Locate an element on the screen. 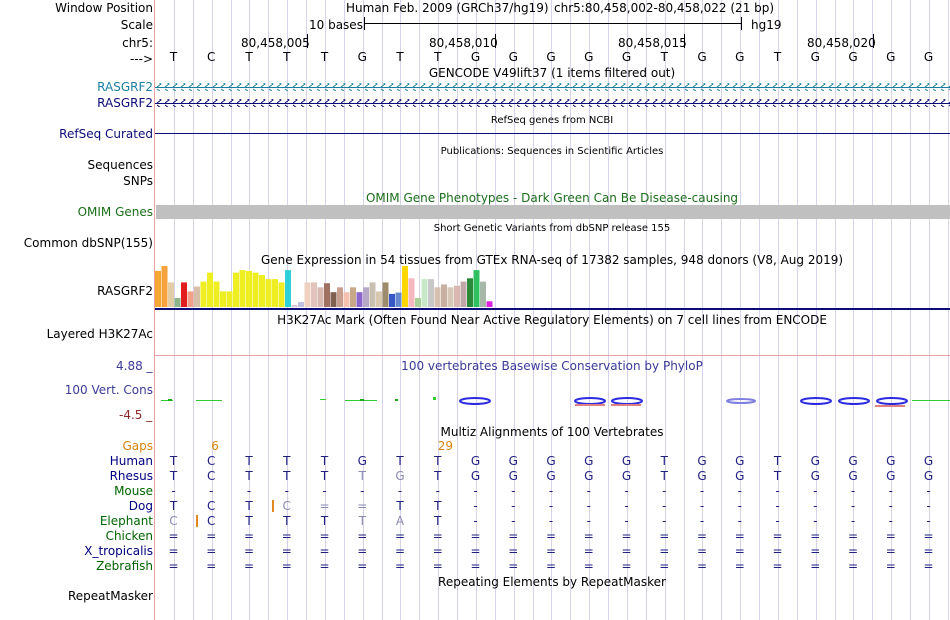 The height and width of the screenshot is (620, 950). repeatmasker-track-label: RepeatMasker is located at coordinates (110, 596).